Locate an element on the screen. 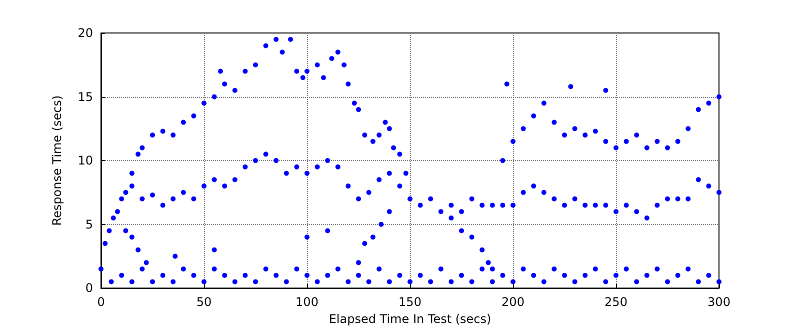 The height and width of the screenshot is (330, 800). x-tick-label: 50 is located at coordinates (204, 302).